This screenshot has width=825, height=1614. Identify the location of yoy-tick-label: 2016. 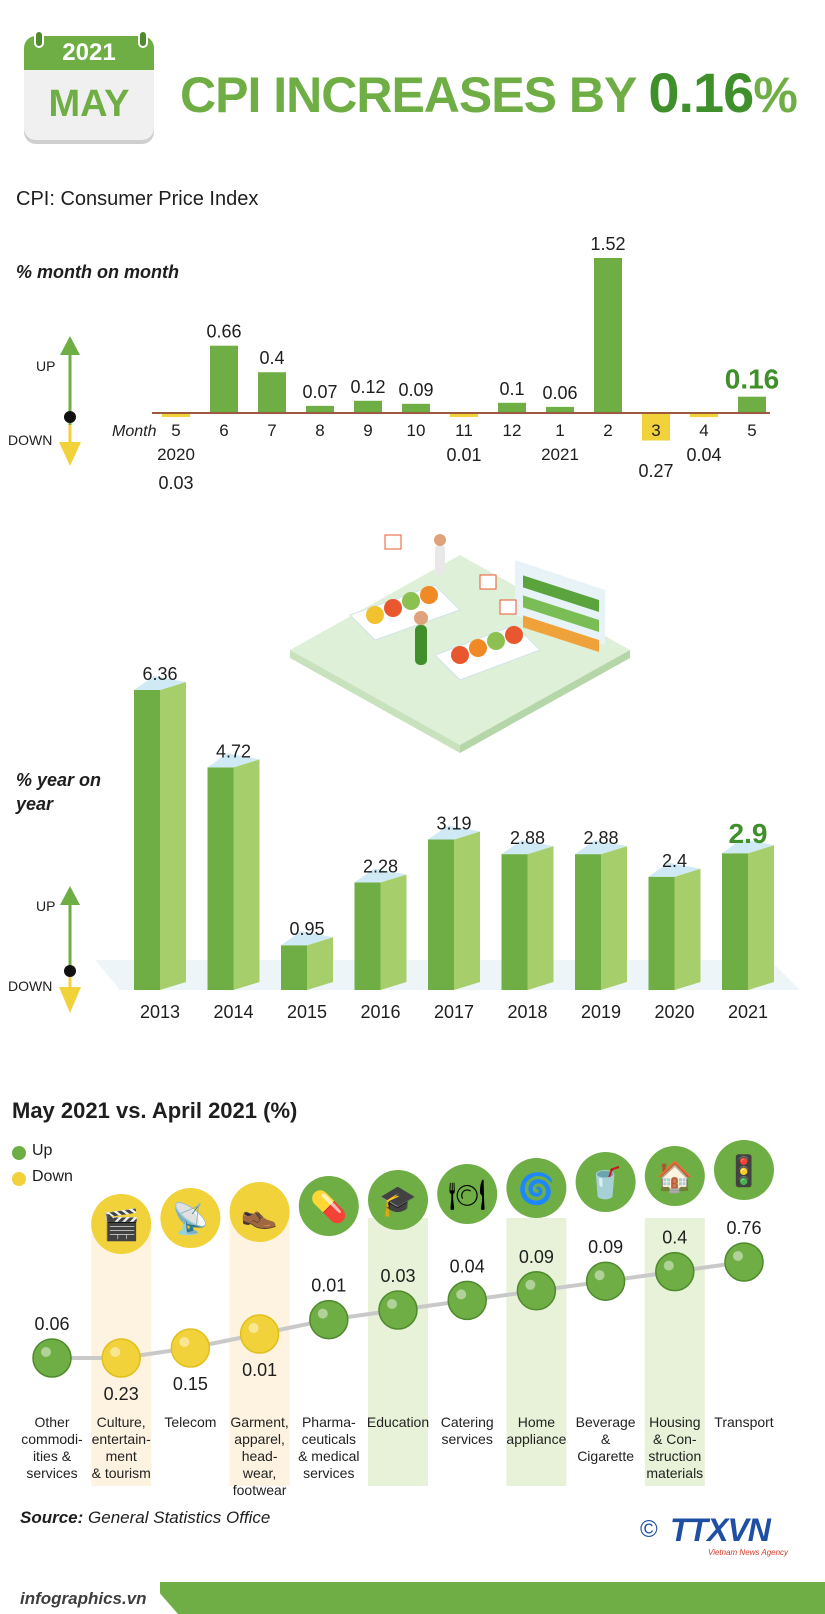
(380, 1012).